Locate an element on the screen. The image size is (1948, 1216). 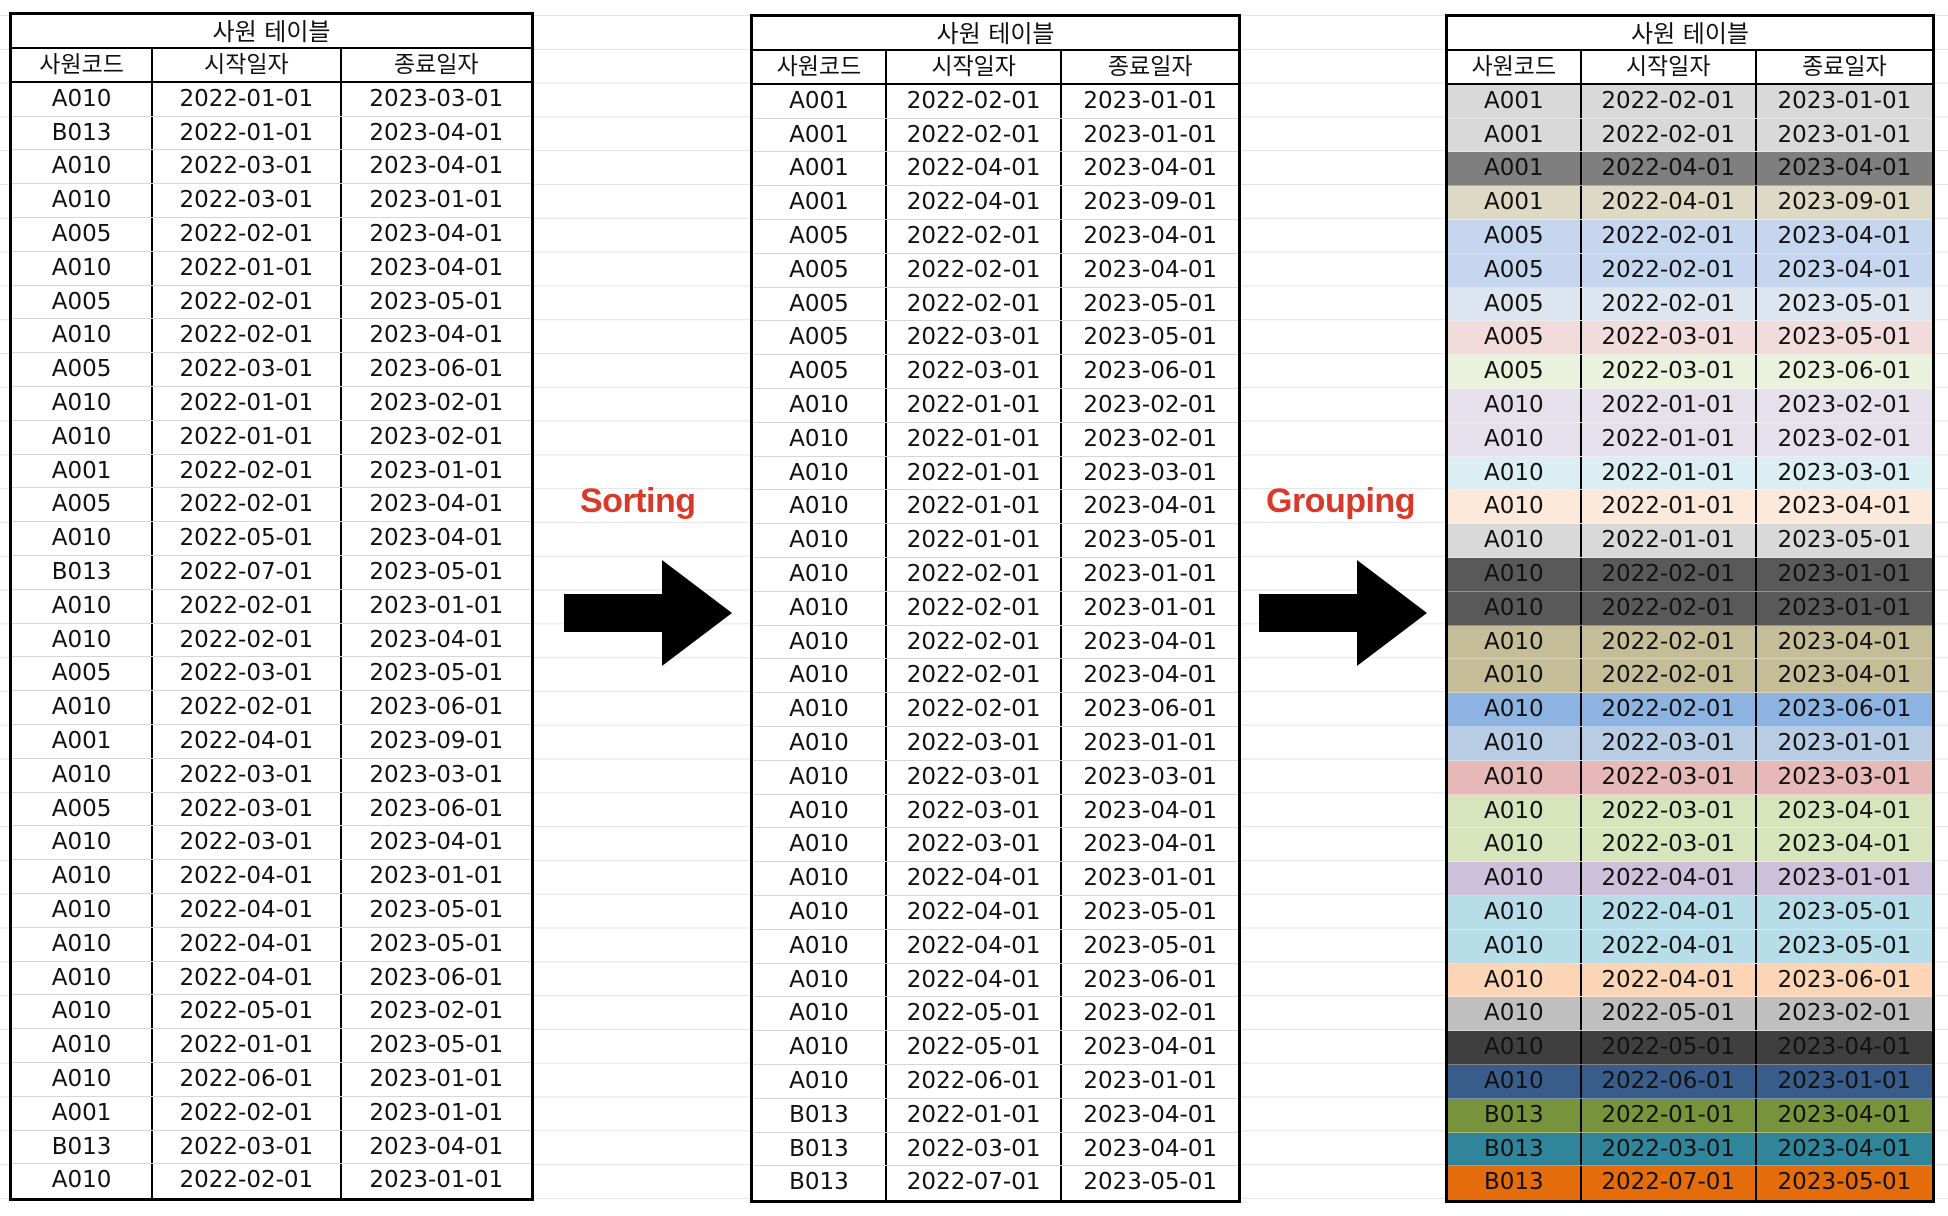
table-row: A010 2022-04-01 2023-06-01 is located at coordinates (271, 978).